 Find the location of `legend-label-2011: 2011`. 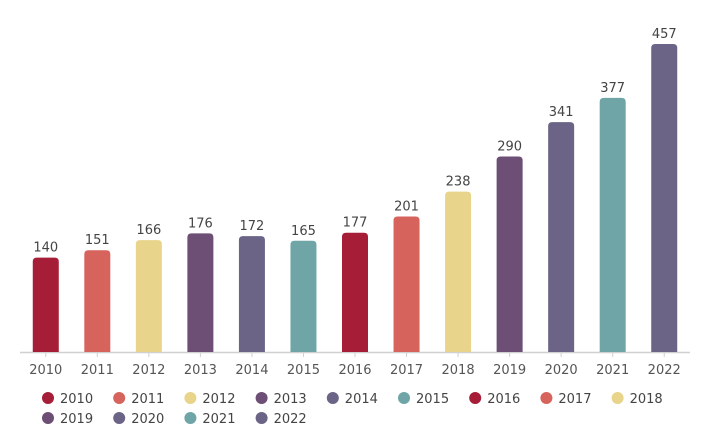

legend-label-2011: 2011 is located at coordinates (147, 399).